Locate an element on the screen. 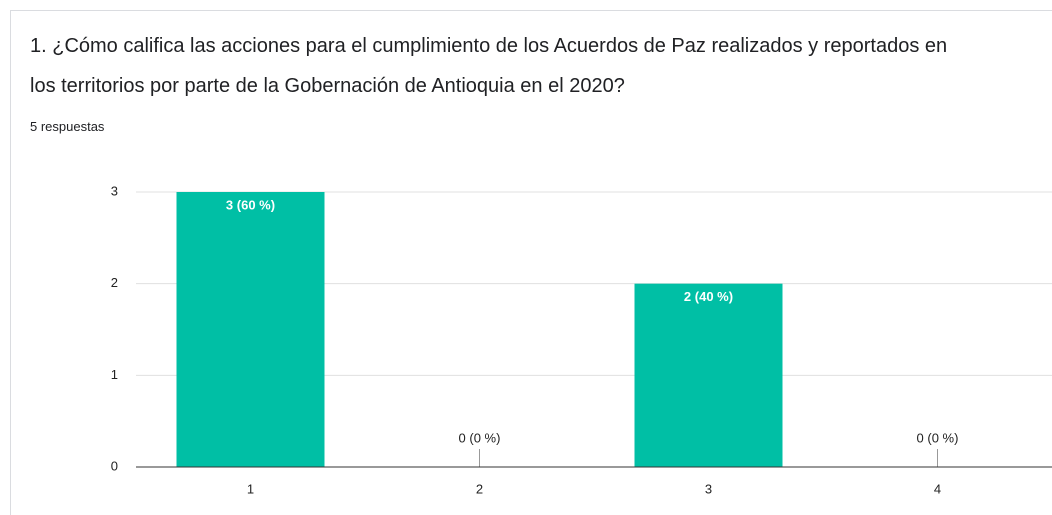  y-tick-label: 0 is located at coordinates (114, 465).